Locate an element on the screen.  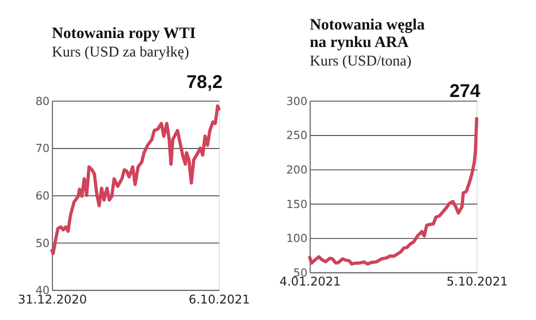
y-tick-label: 250 is located at coordinates (297, 135).